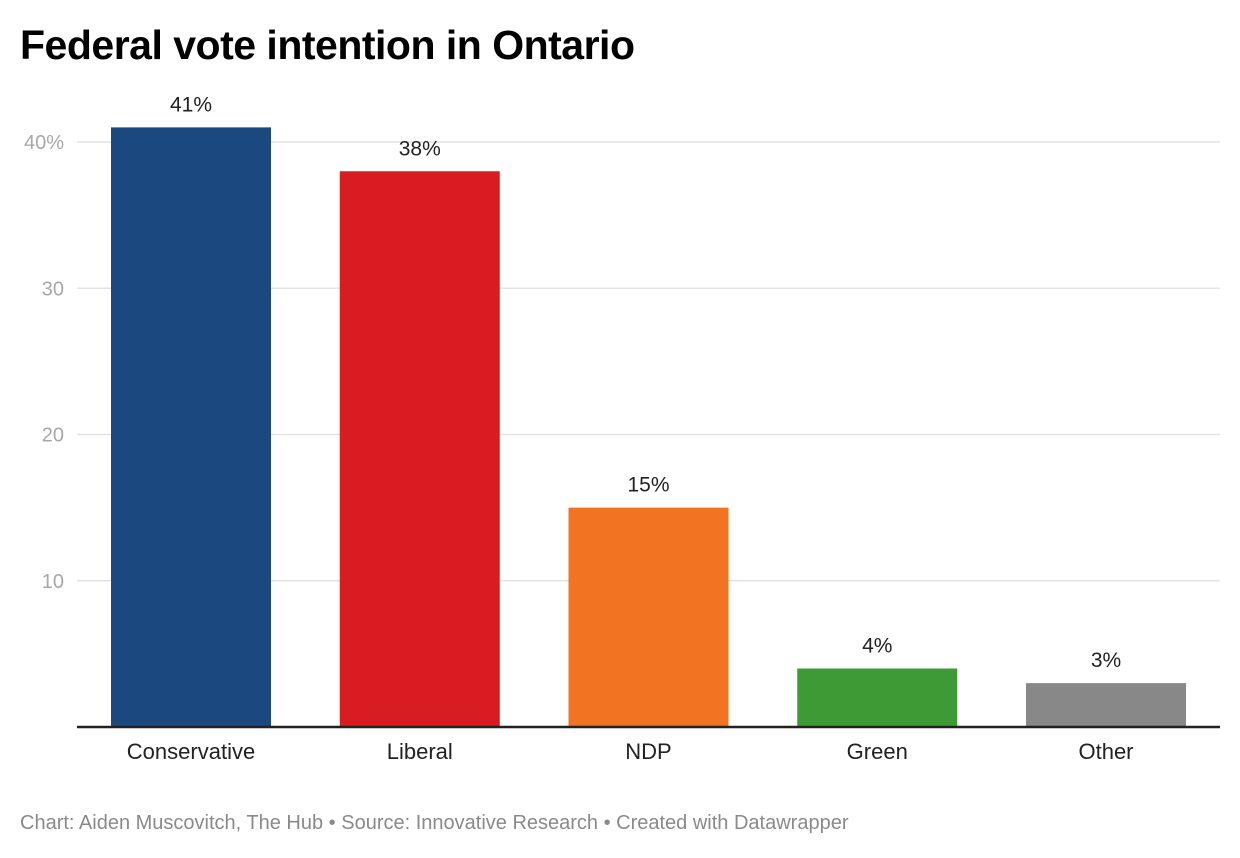  What do you see at coordinates (648, 485) in the screenshot?
I see `data-label: 15%` at bounding box center [648, 485].